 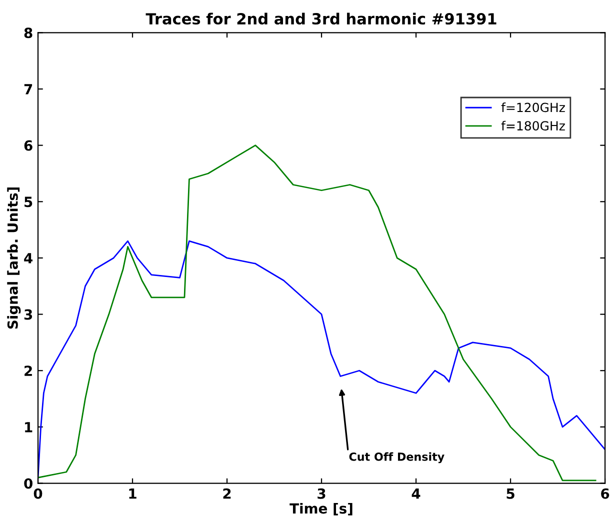 I want to click on y-tick-label: 6, so click(x=28, y=145).